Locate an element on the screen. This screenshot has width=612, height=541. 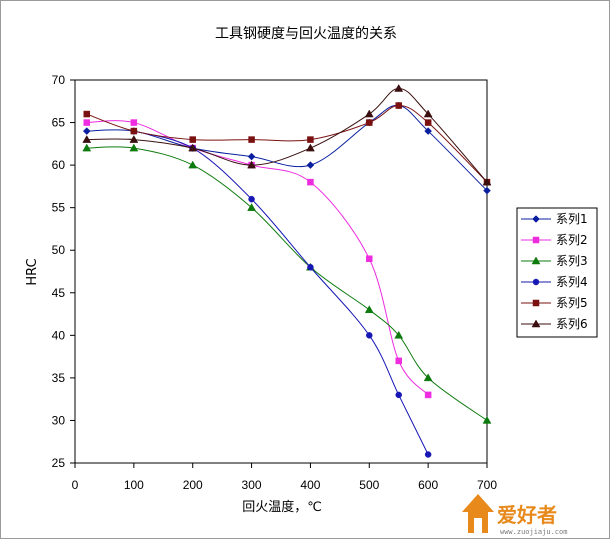
y-tick-label: 25 is located at coordinates (59, 463).